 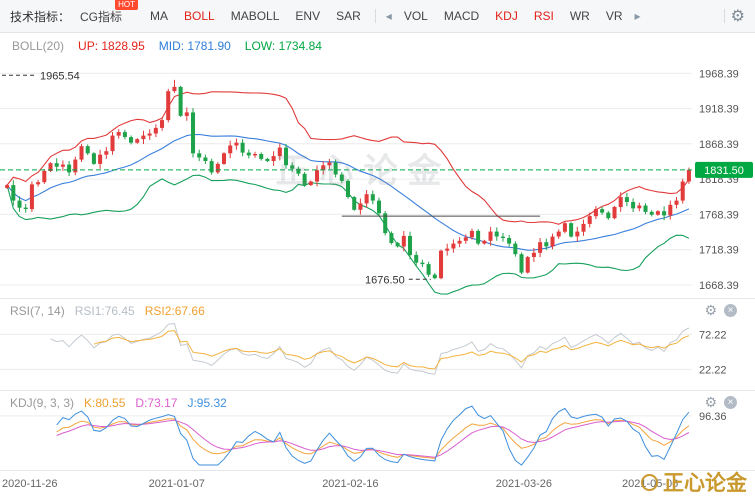 What do you see at coordinates (176, 484) in the screenshot?
I see `date-label: 2021-01-07` at bounding box center [176, 484].